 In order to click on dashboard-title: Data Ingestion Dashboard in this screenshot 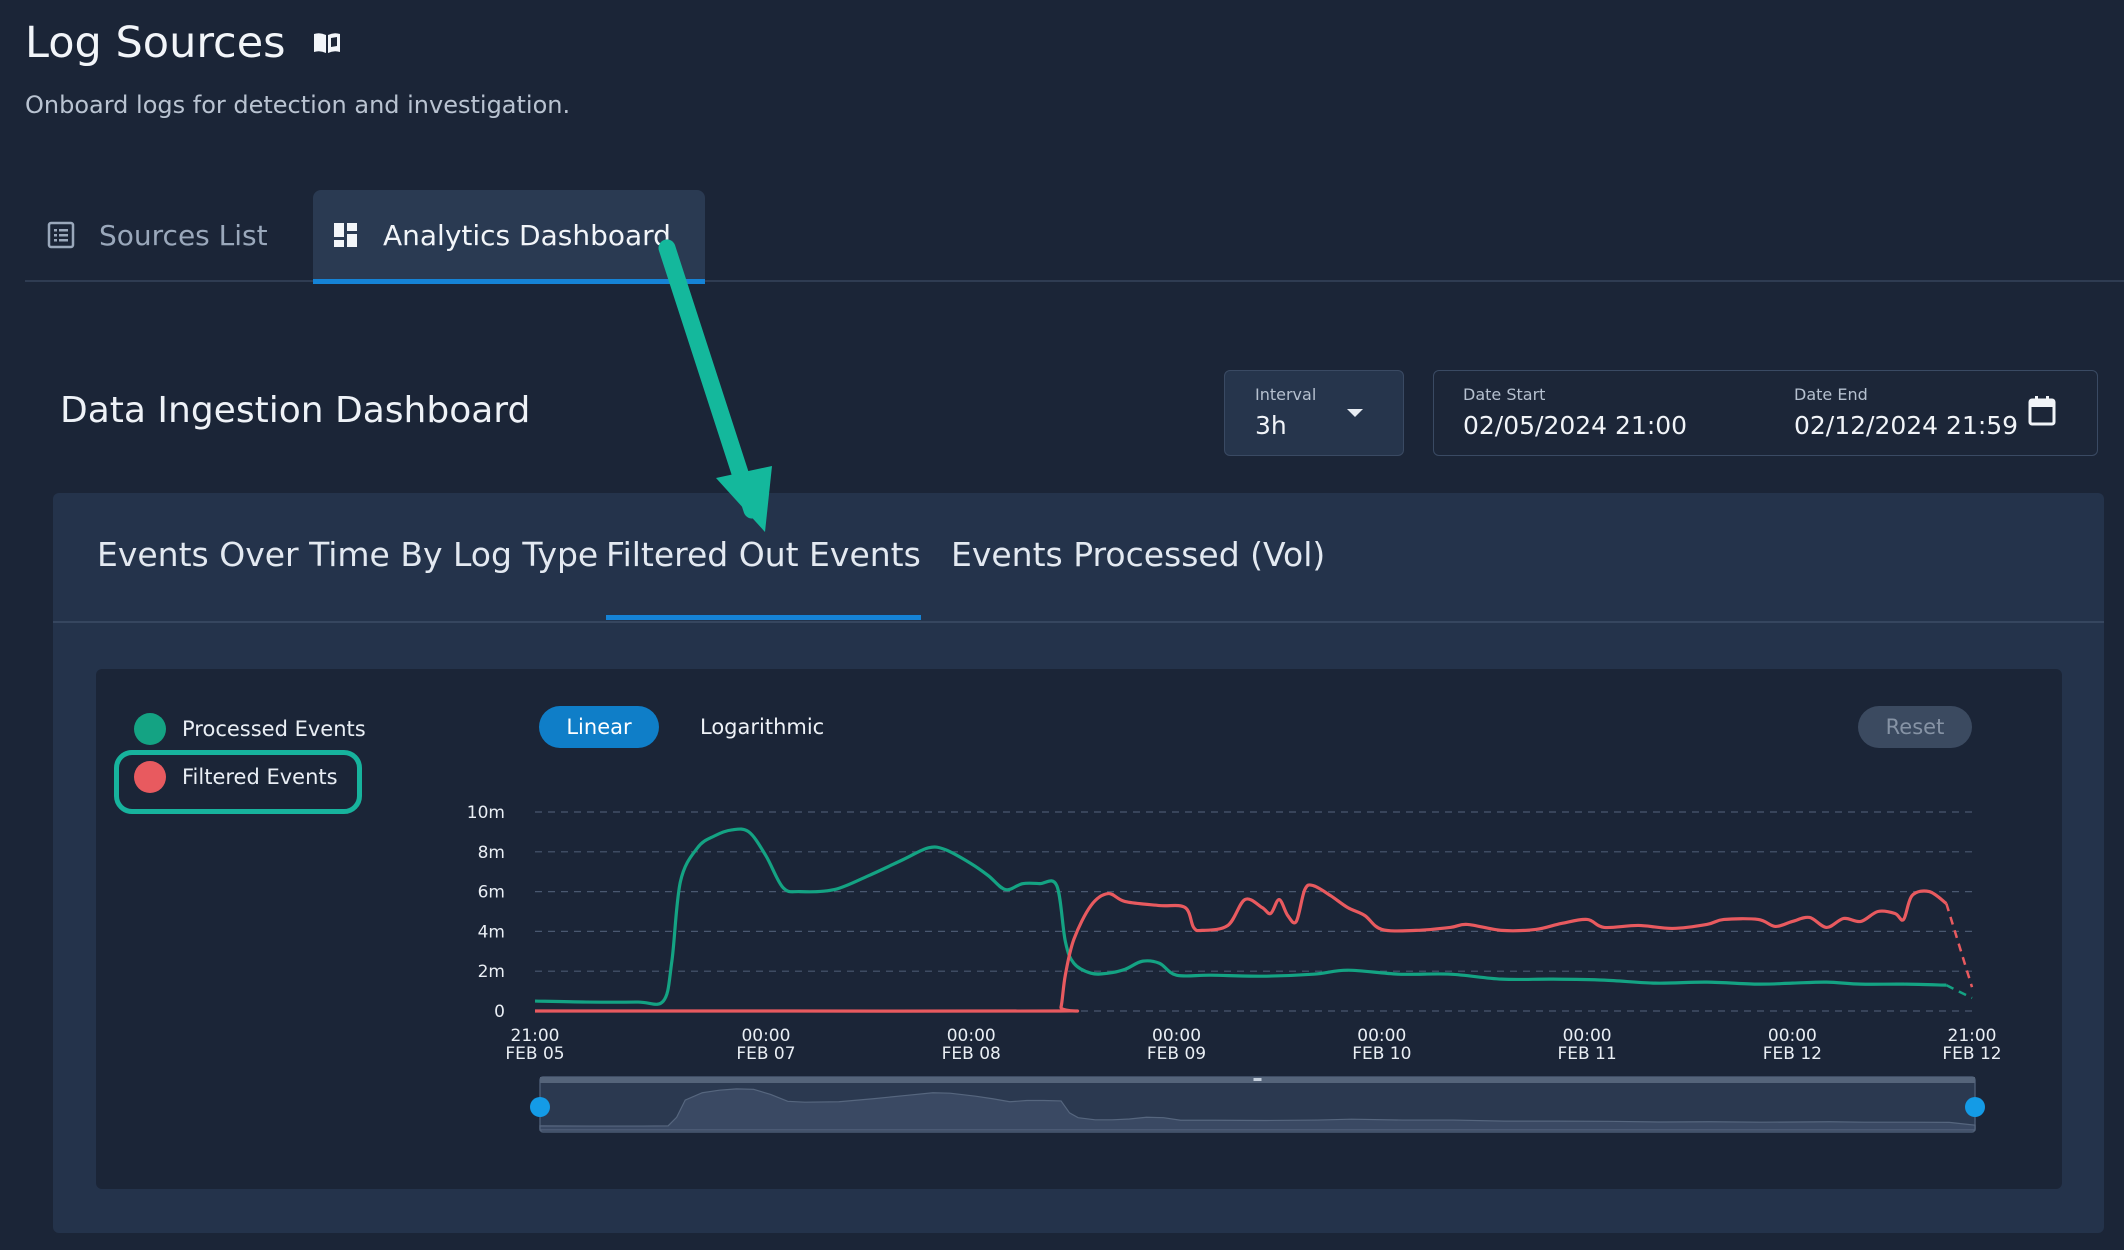, I will do `click(295, 410)`.